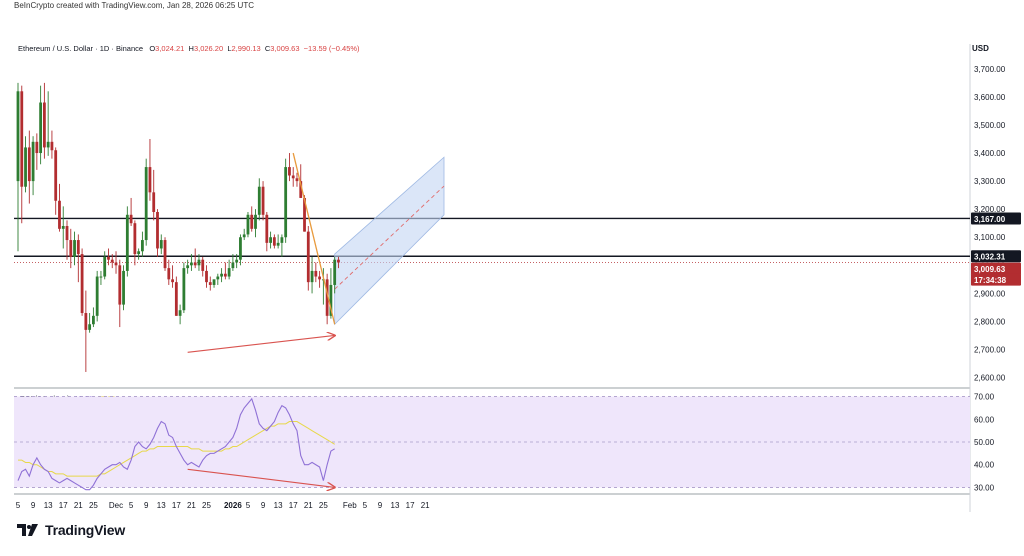 The image size is (1024, 556). Describe the element at coordinates (984, 419) in the screenshot. I see `rsi-tick-label: 60.00` at that location.